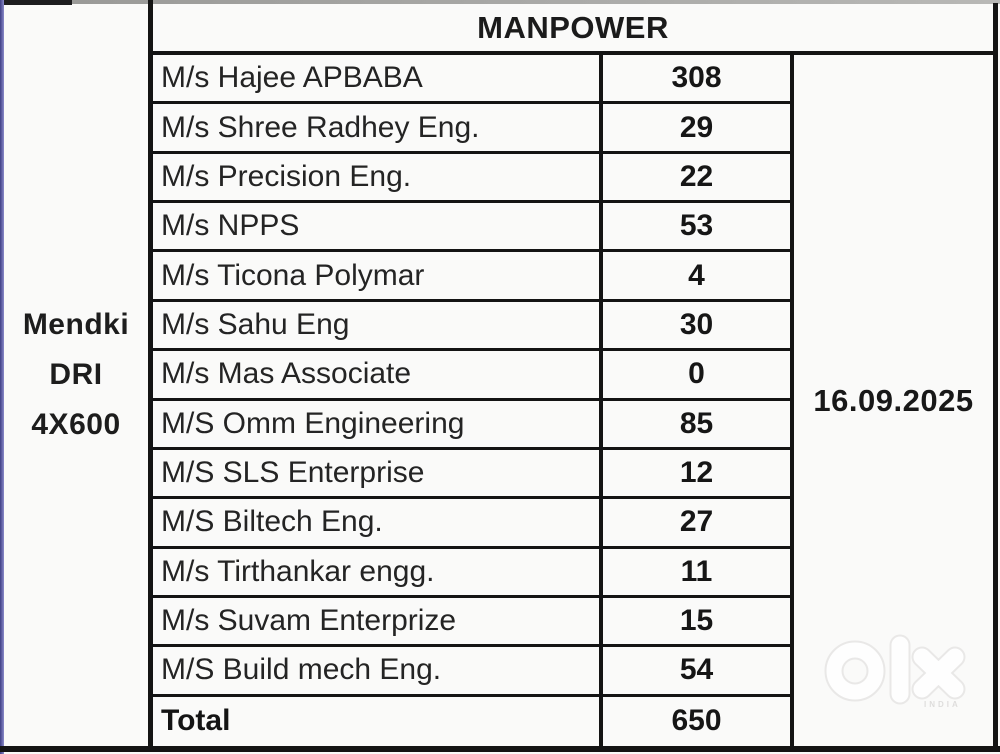 The image size is (1000, 754). I want to click on total-value: 650, so click(696, 721).